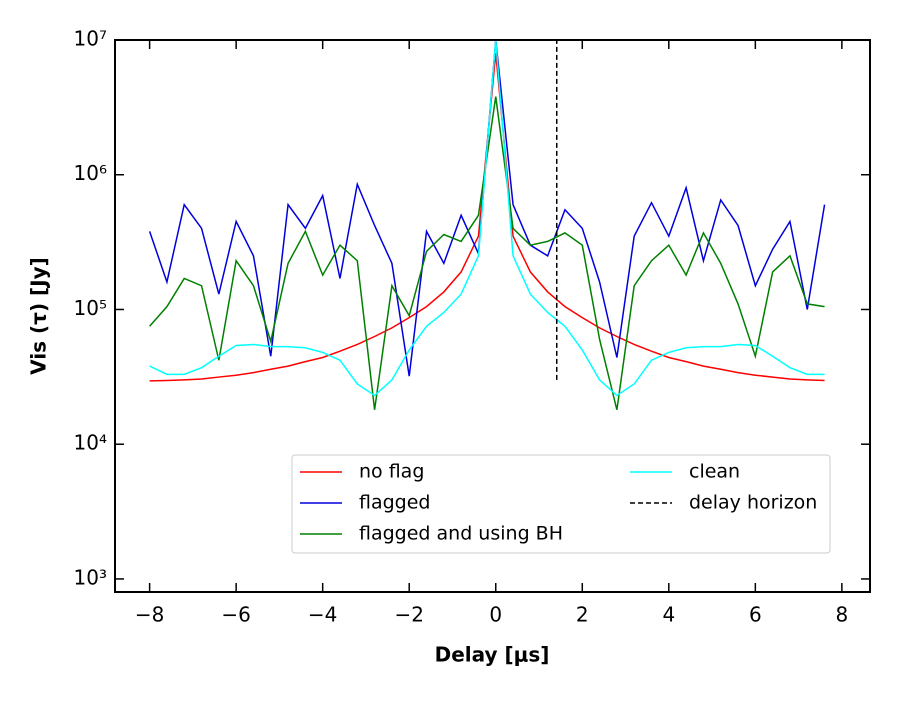 This screenshot has height=704, width=900. I want to click on y-axis-label: Vis (τ) [Jy], so click(39, 316).